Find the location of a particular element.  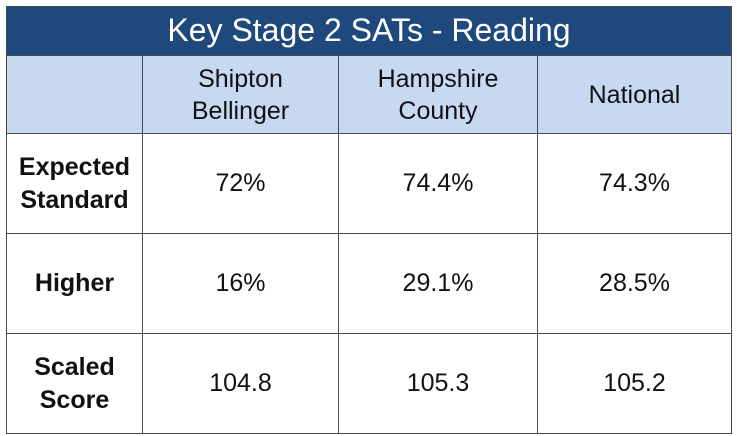

title-row: Key Stage 2 SATs - Reading is located at coordinates (369, 31).